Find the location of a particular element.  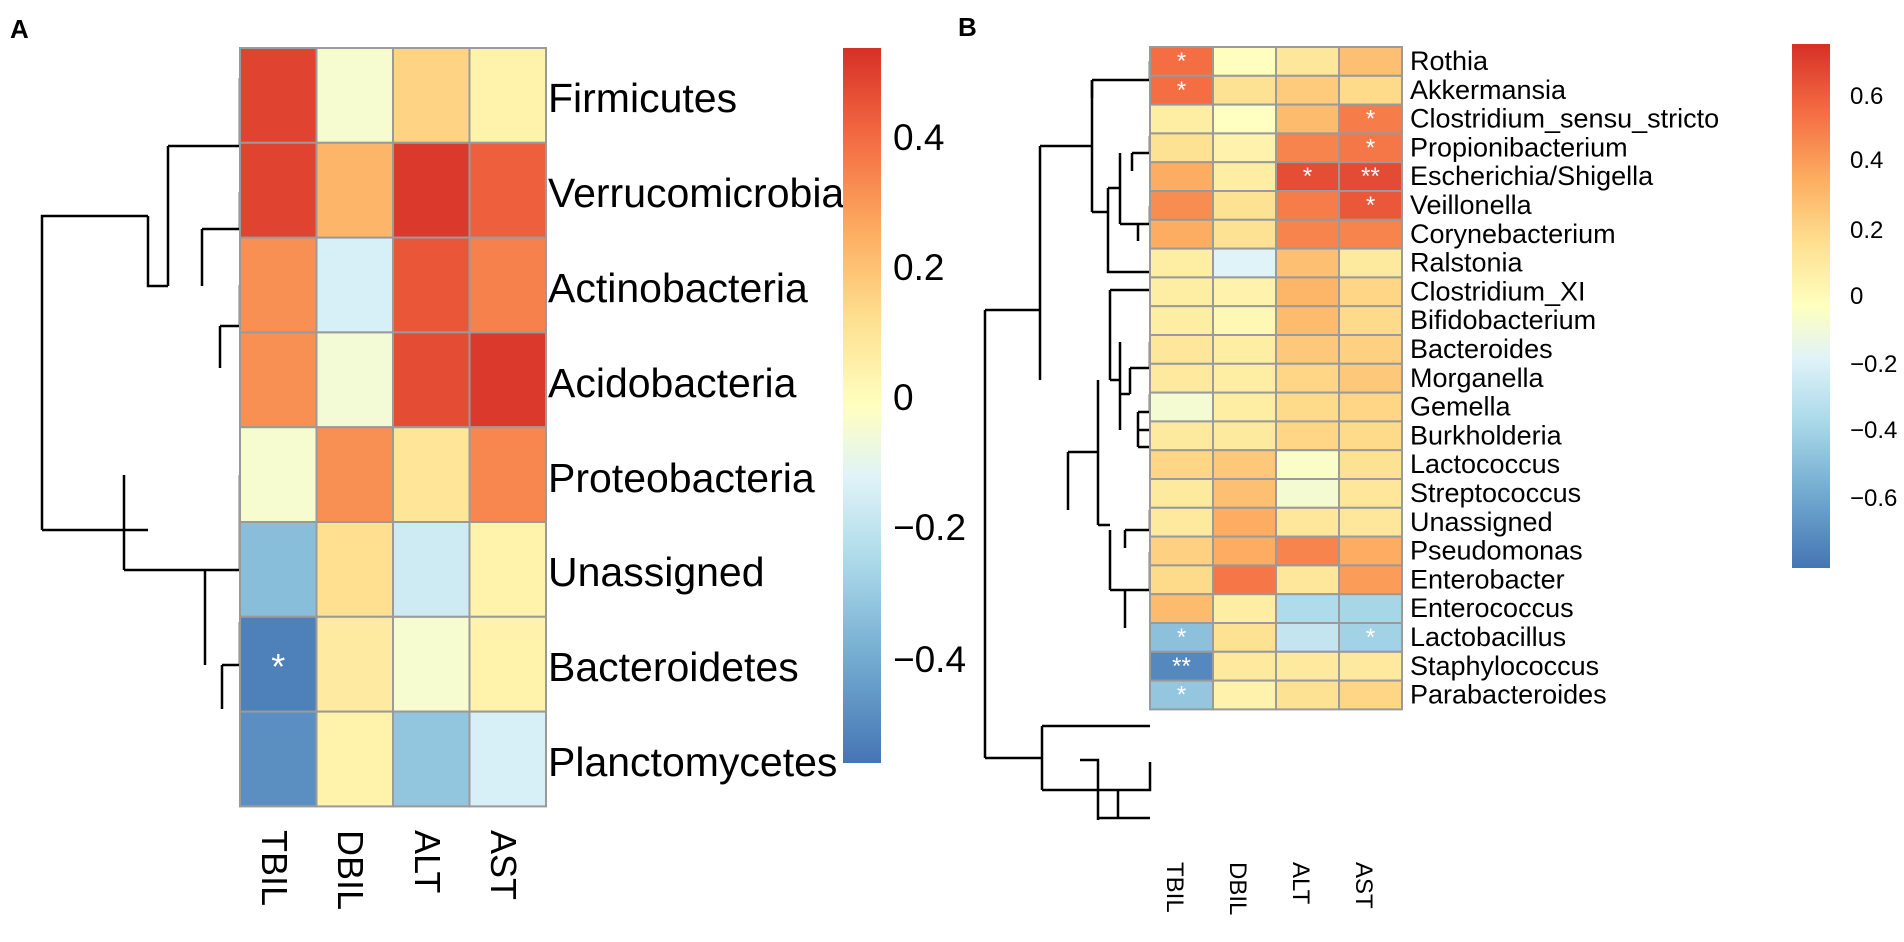

b-cell-parabacteroides-tbil is located at coordinates (1181, 695).